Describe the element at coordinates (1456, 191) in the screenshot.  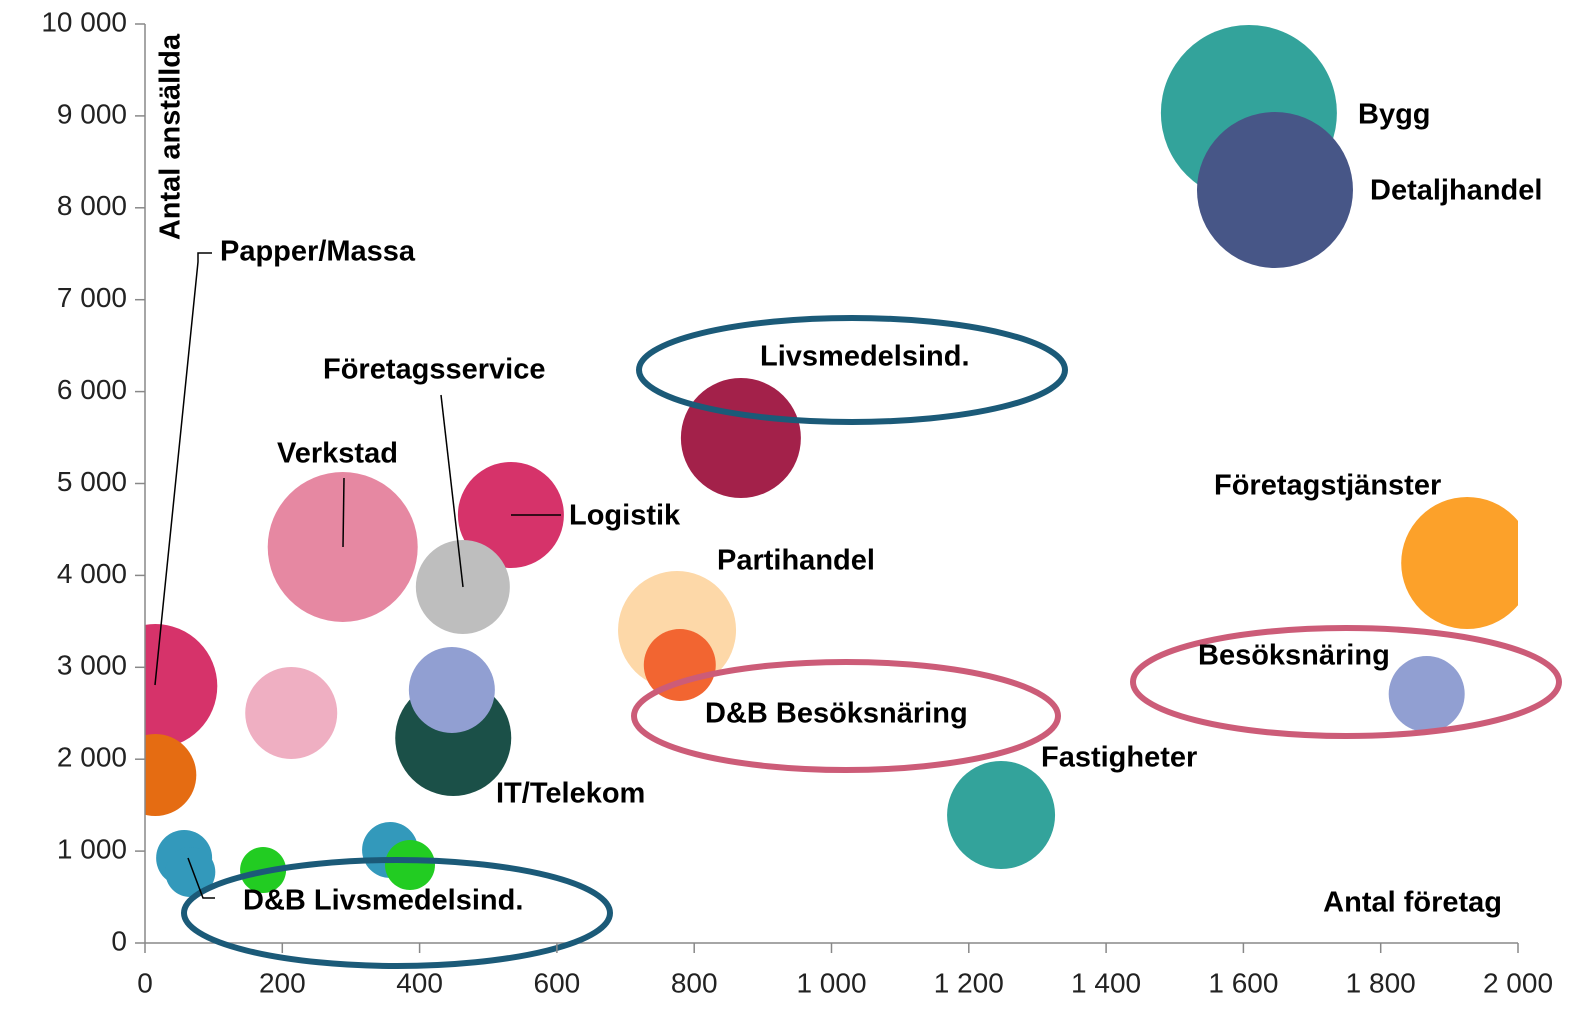
I see `bubble-label: Detaljhandel` at that location.